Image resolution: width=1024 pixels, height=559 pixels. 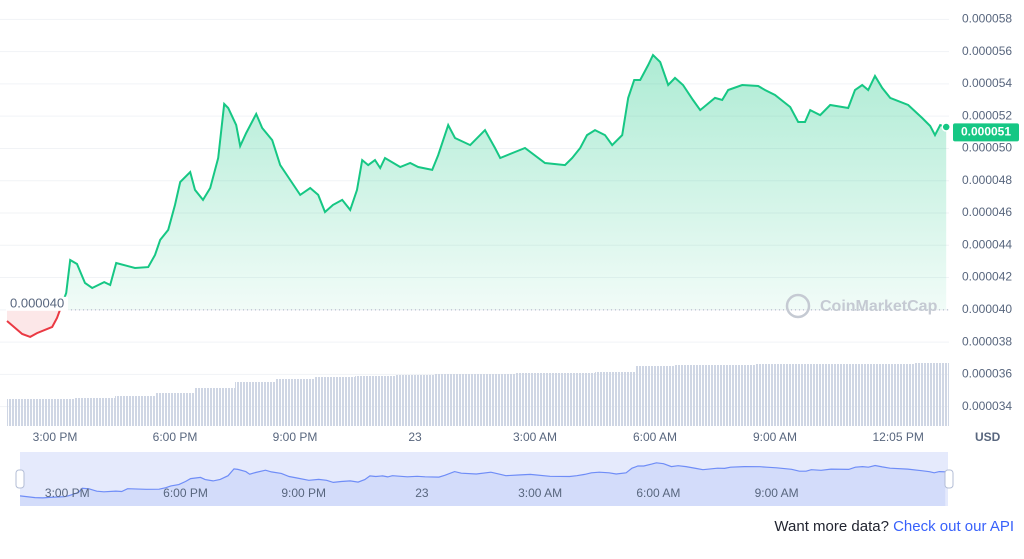 I want to click on navigator-tick-label: 9:00 PM, so click(x=303, y=493).